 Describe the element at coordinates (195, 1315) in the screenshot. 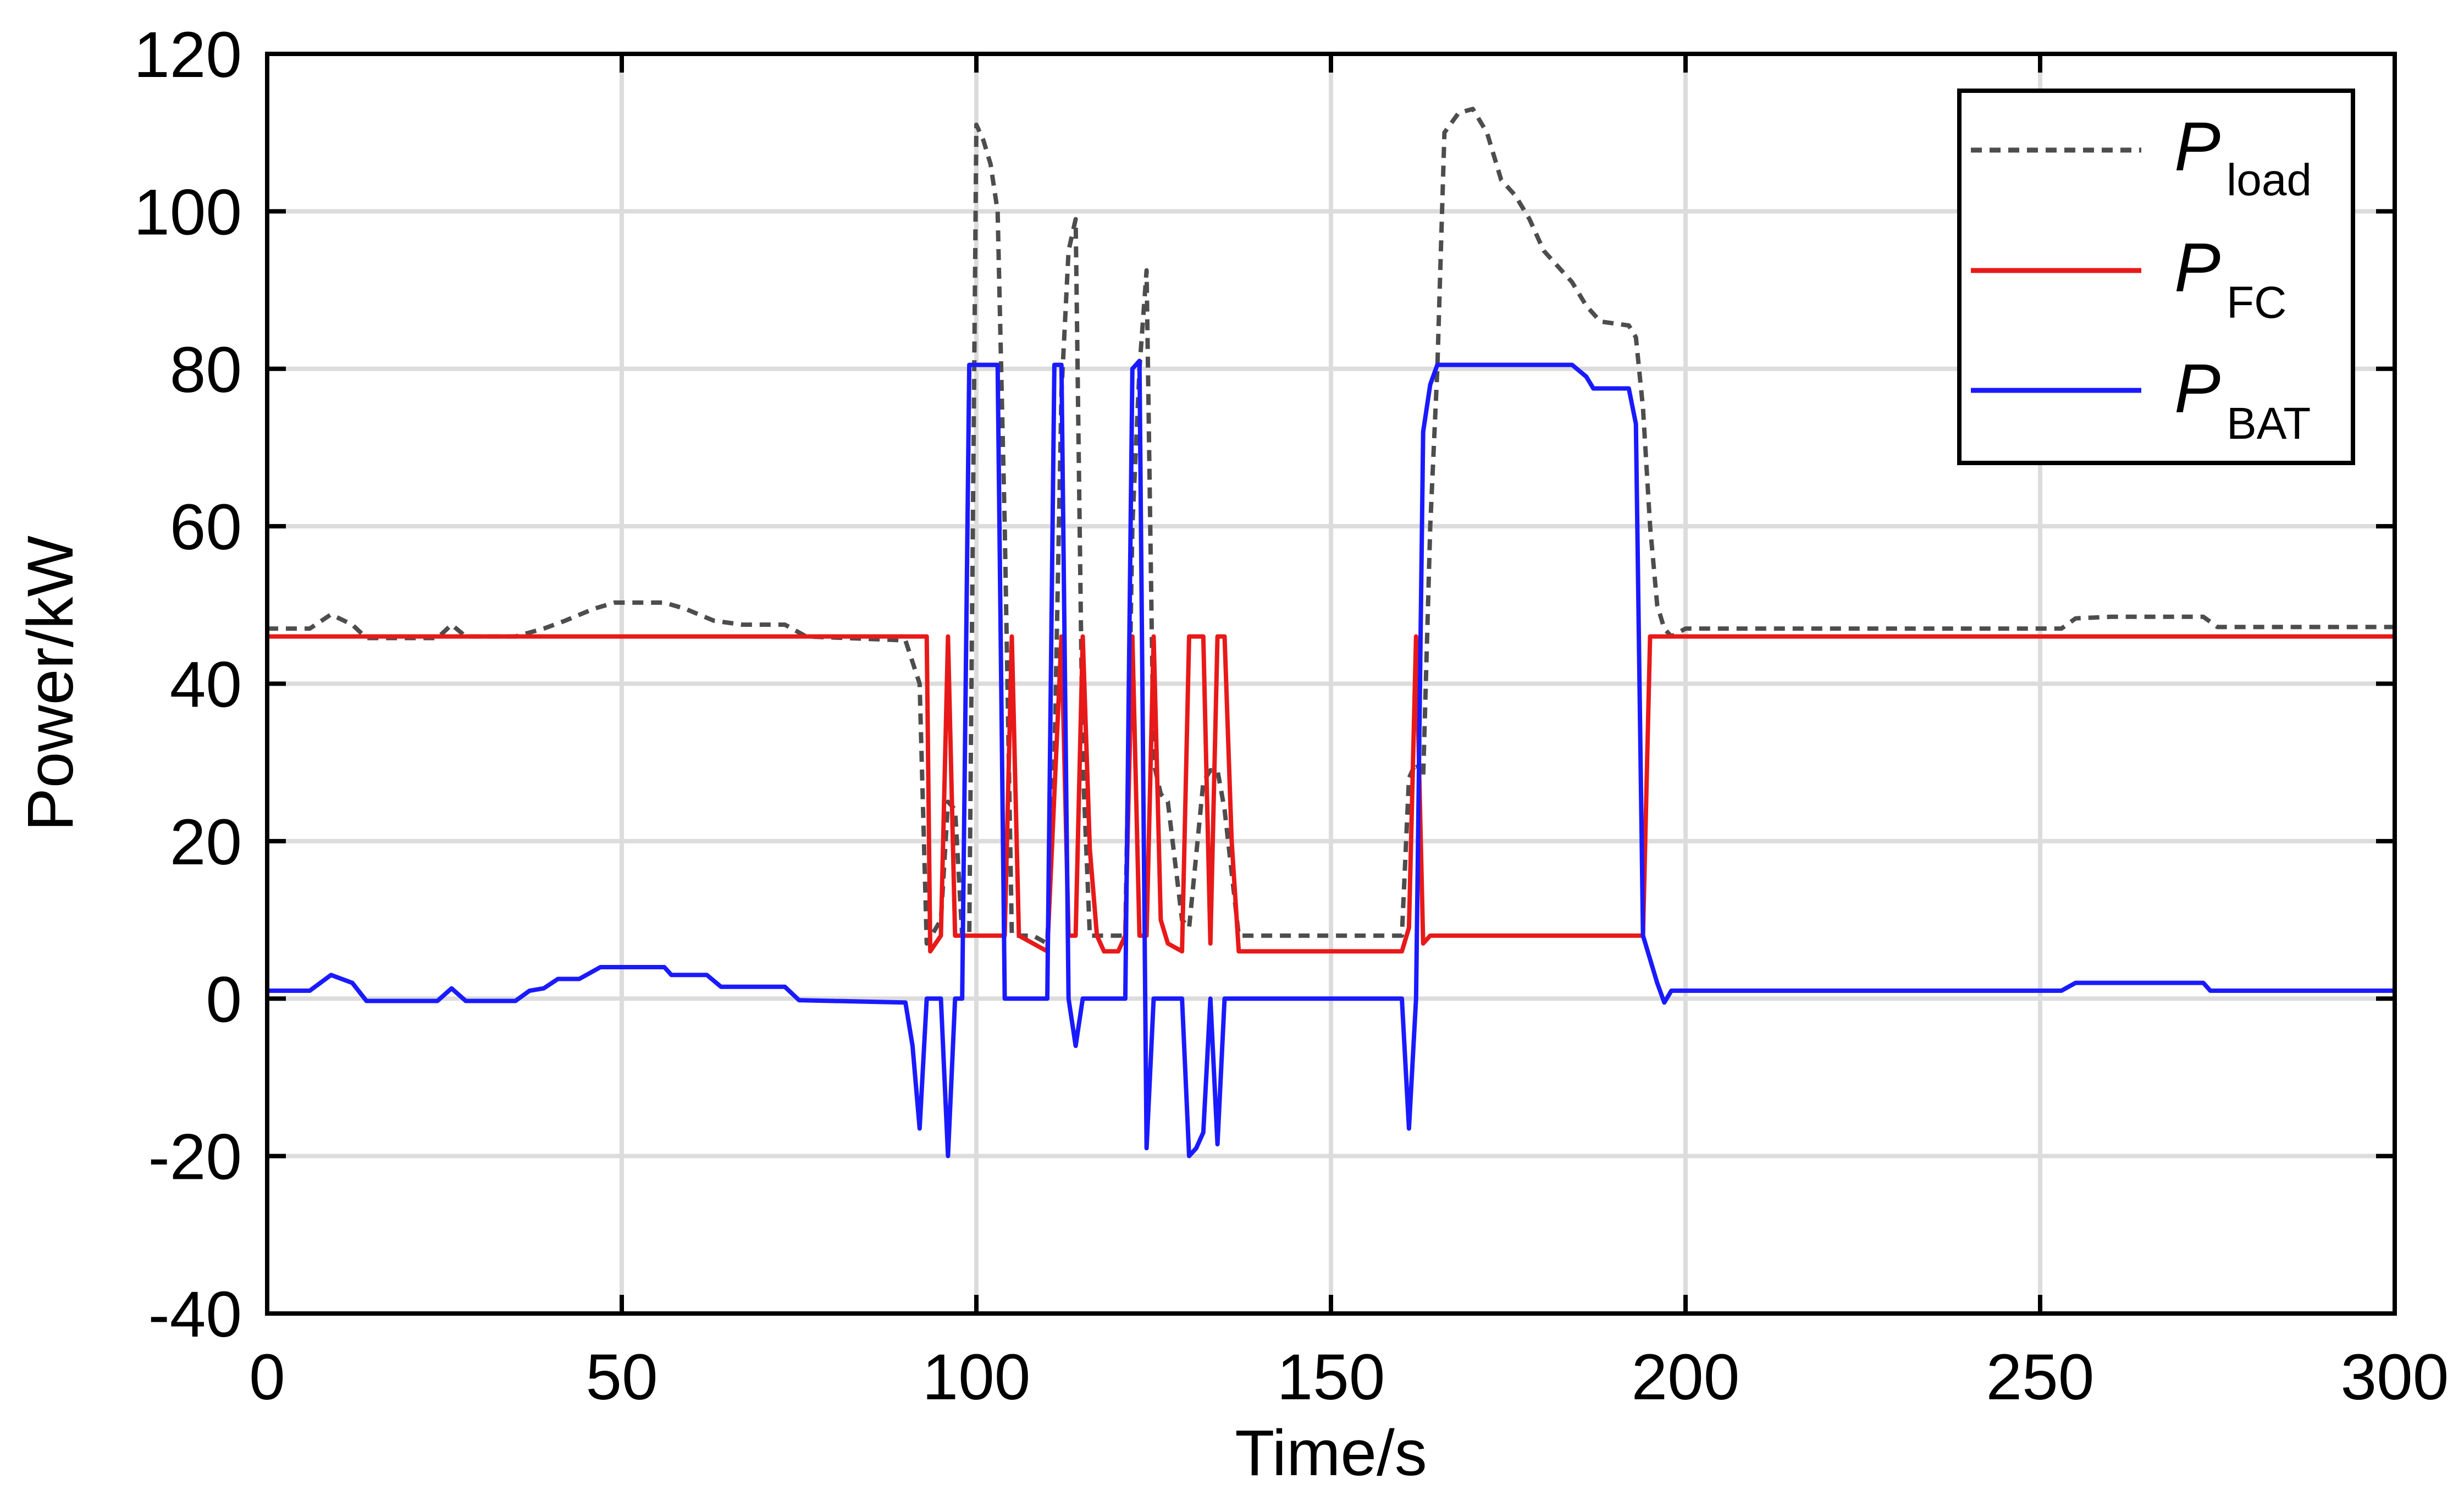

I see `y-tick-label: -40` at that location.